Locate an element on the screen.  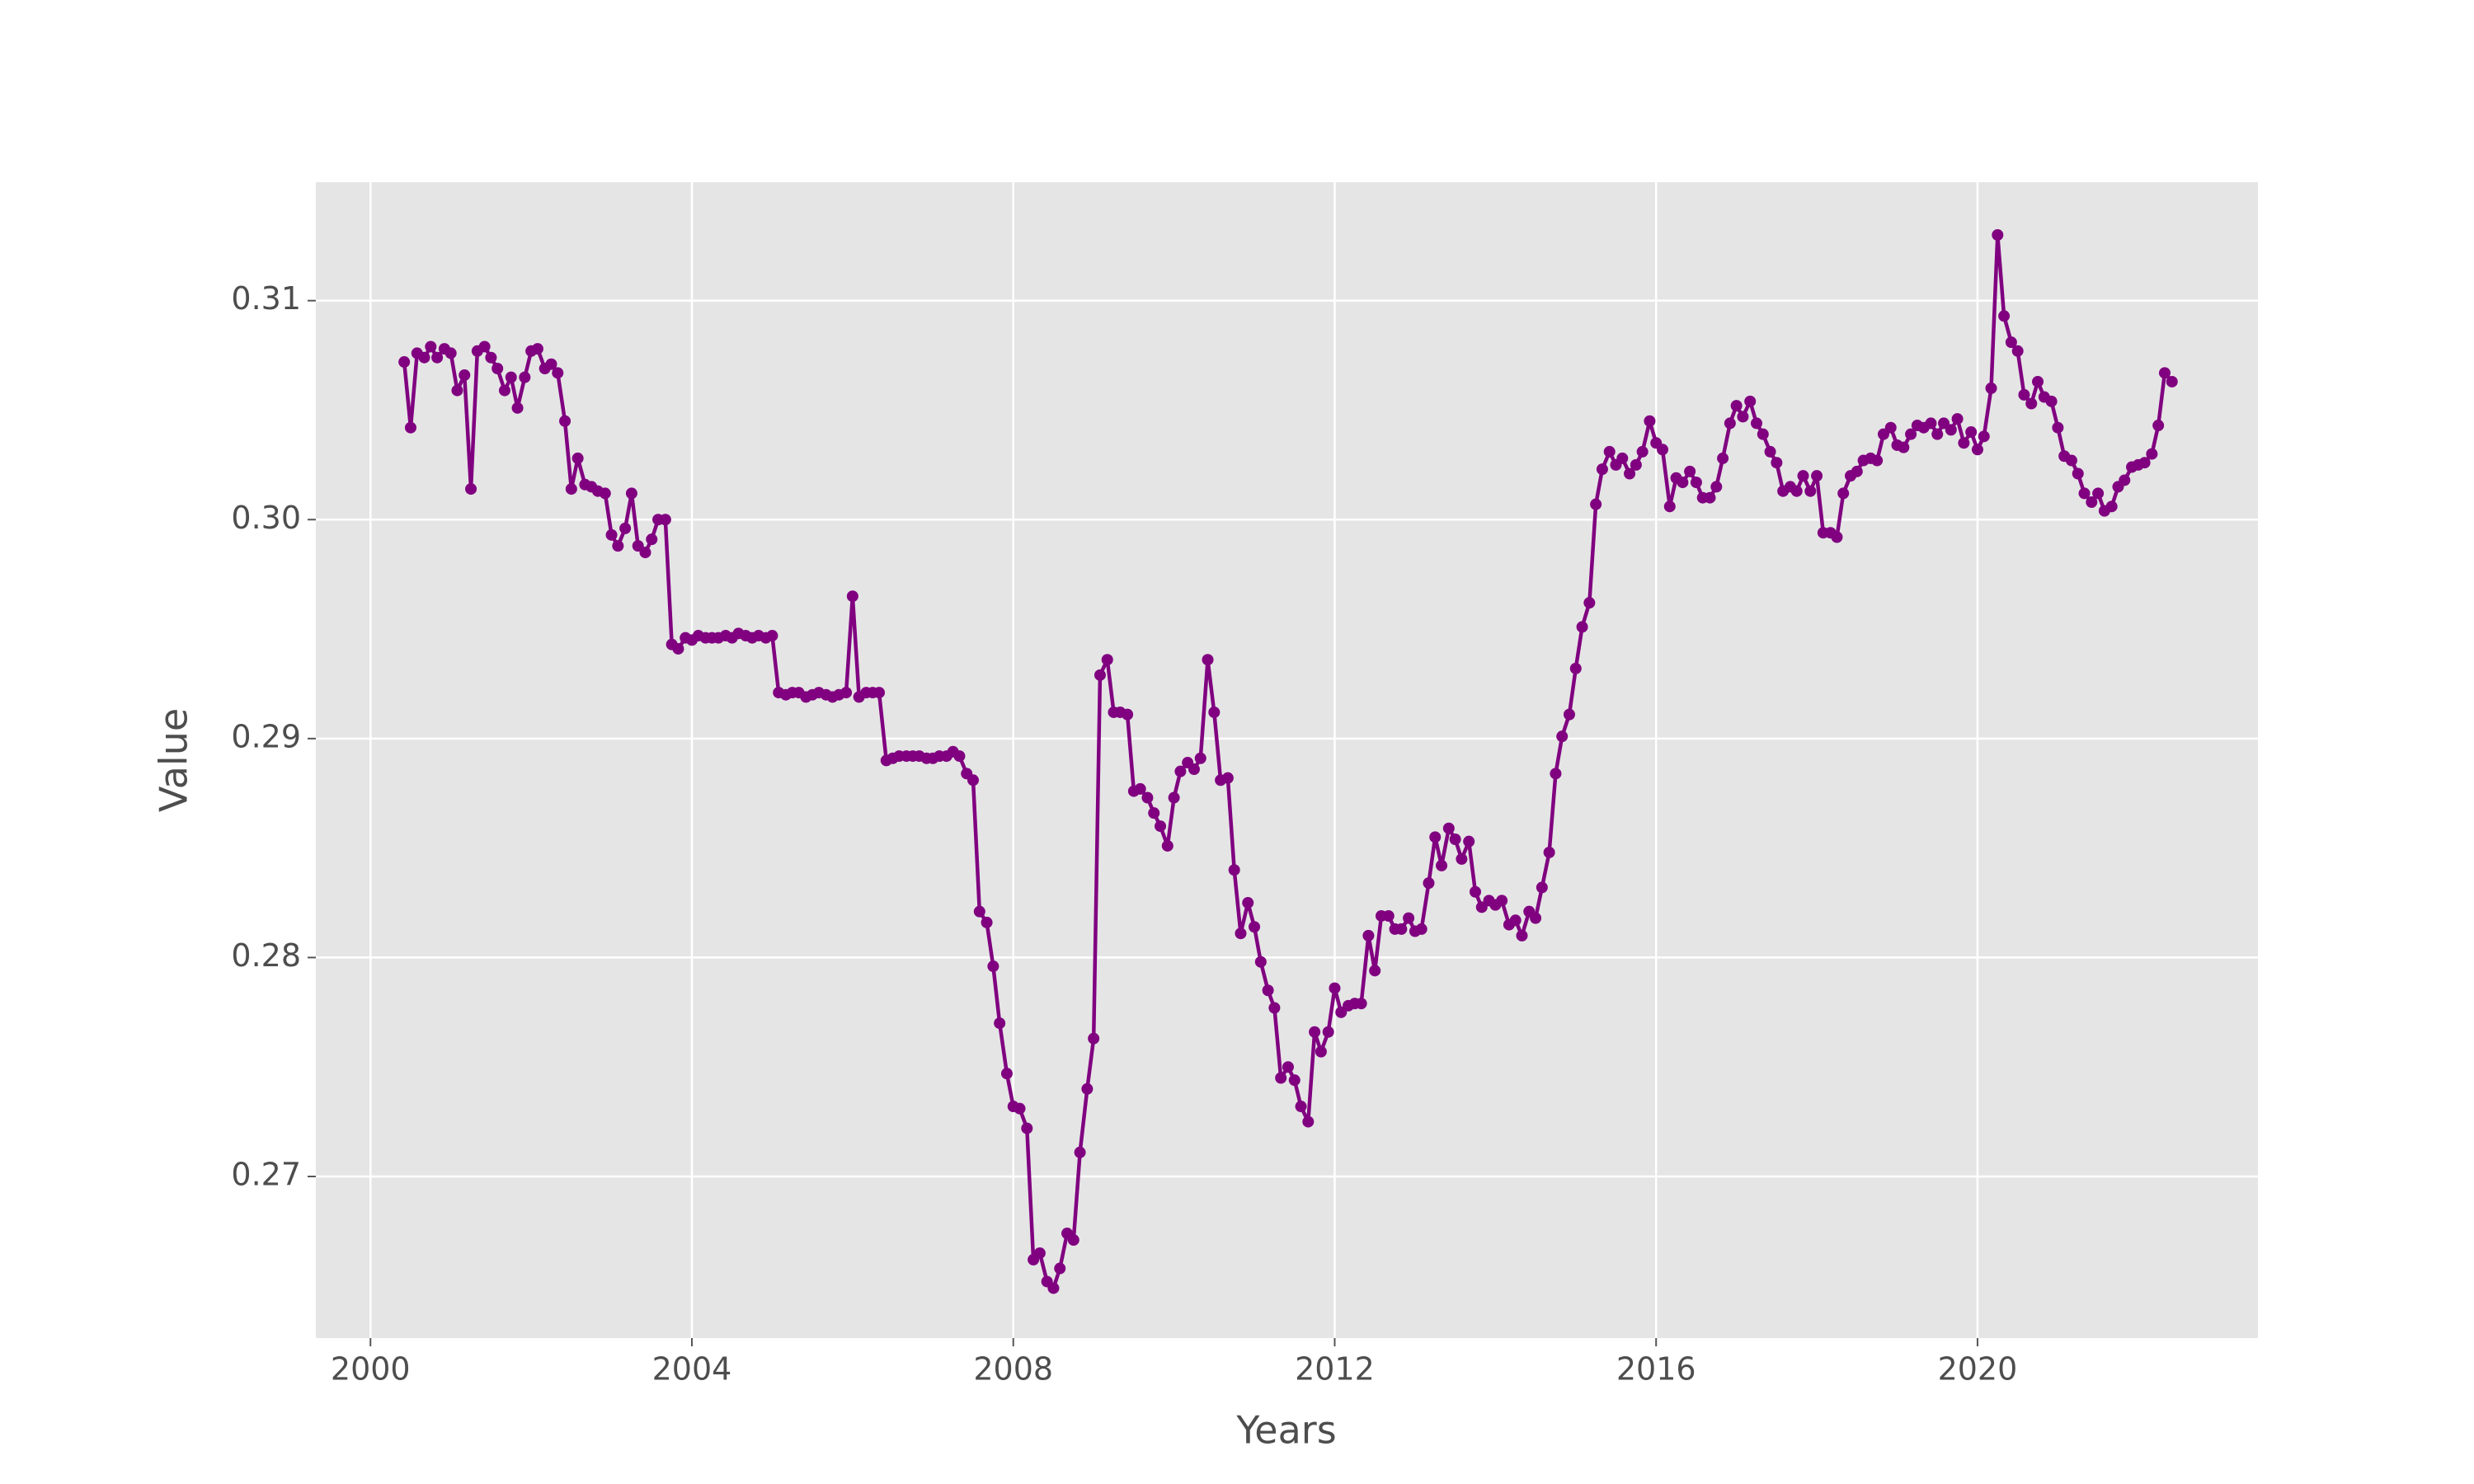
x-axis-label: Years is located at coordinates (1285, 1430).